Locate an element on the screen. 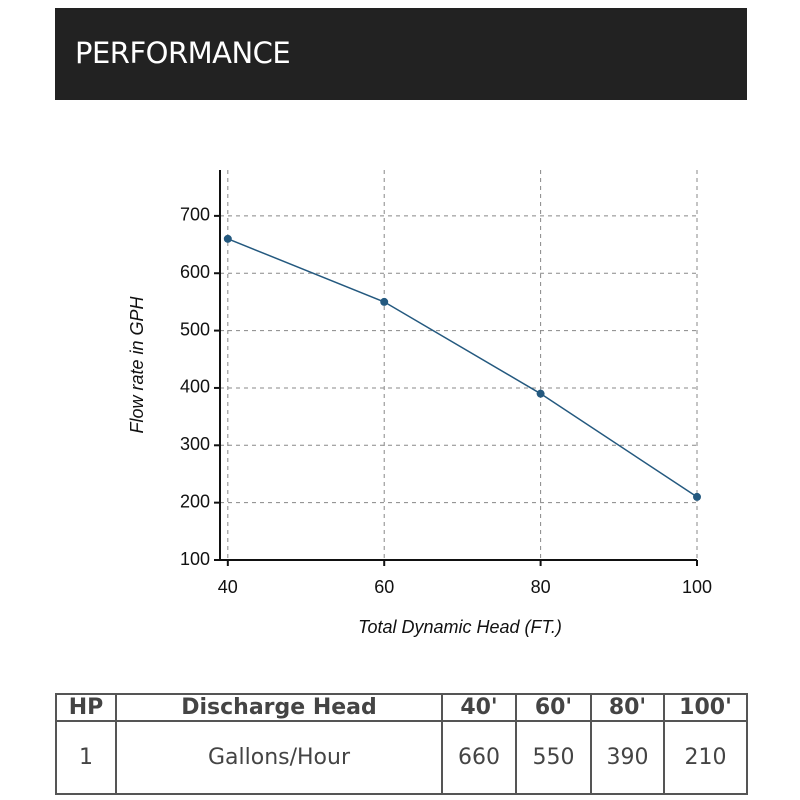 Image resolution: width=800 pixels, height=800 pixels. header-cell: Discharge Head is located at coordinates (279, 707).